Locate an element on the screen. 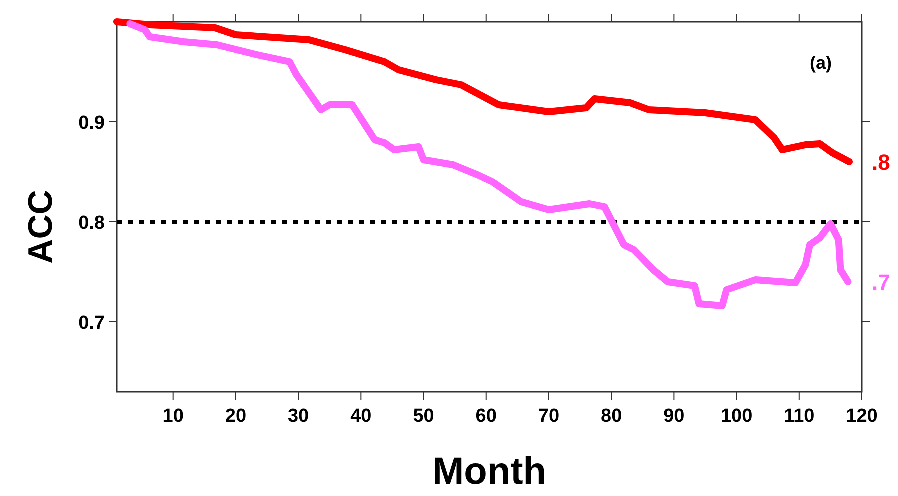  x-tick-label: 40 is located at coordinates (361, 416).